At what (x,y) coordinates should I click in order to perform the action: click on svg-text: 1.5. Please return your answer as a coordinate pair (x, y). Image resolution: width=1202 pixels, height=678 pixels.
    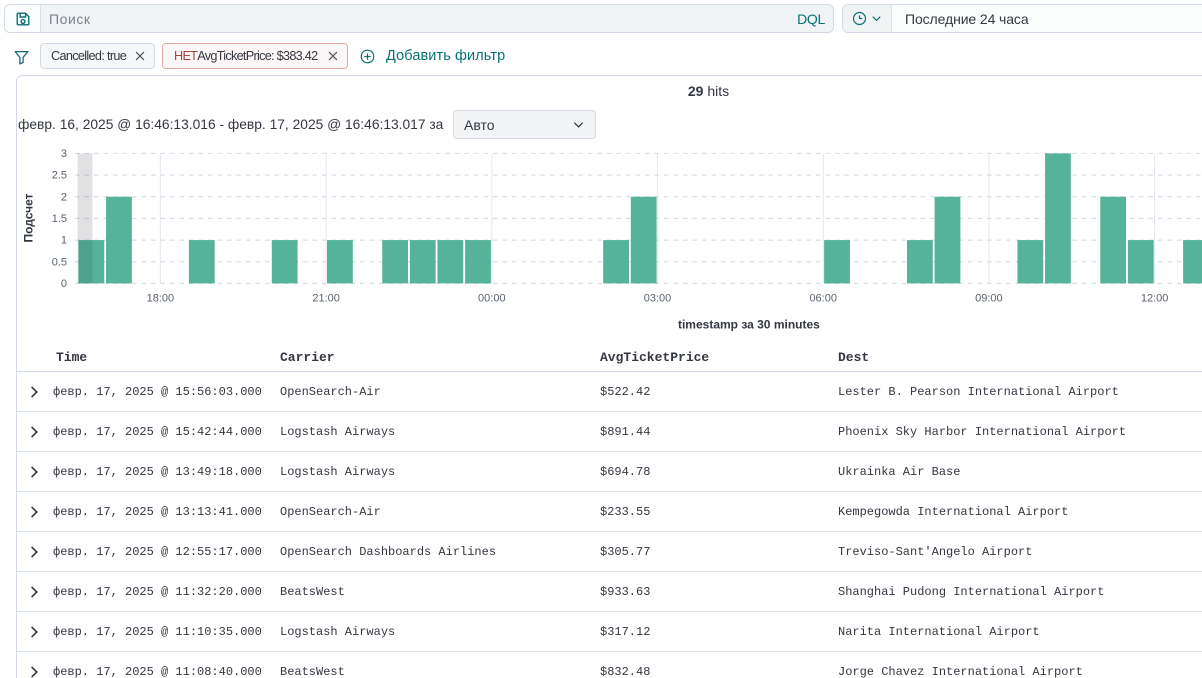
    Looking at the image, I should click on (59, 219).